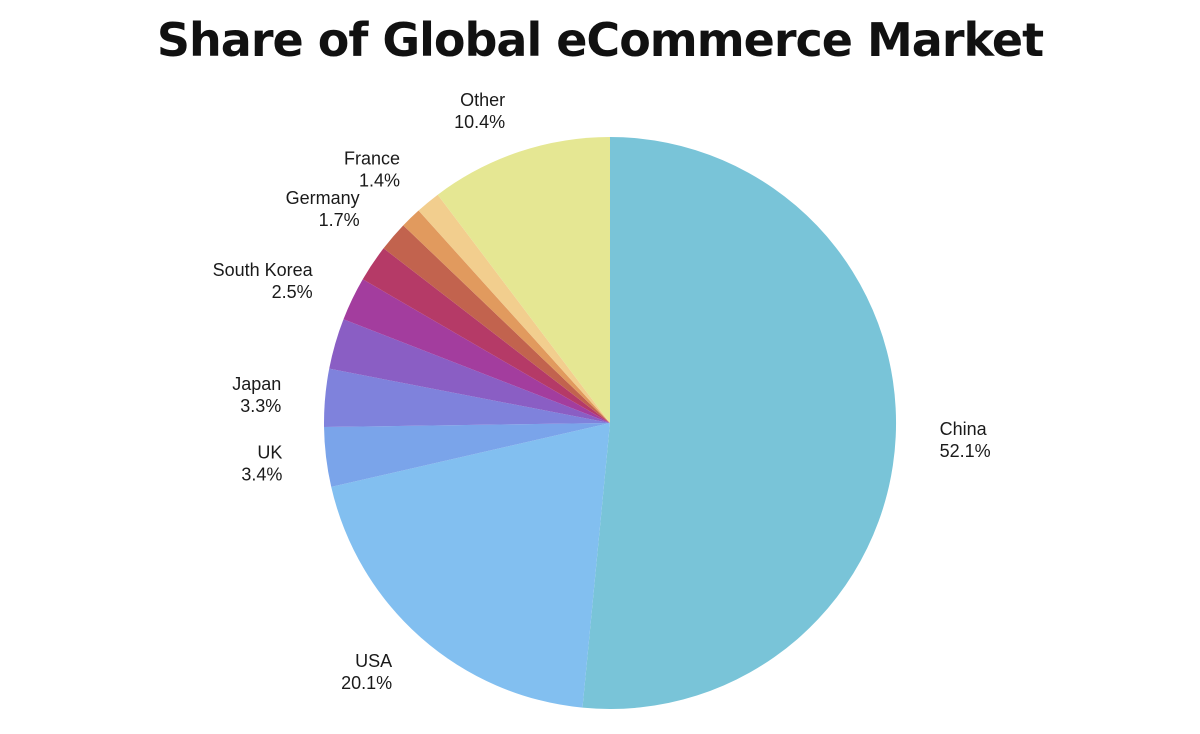 The image size is (1200, 734). Describe the element at coordinates (366, 683) in the screenshot. I see `slice-value-usa: 20.1%` at that location.